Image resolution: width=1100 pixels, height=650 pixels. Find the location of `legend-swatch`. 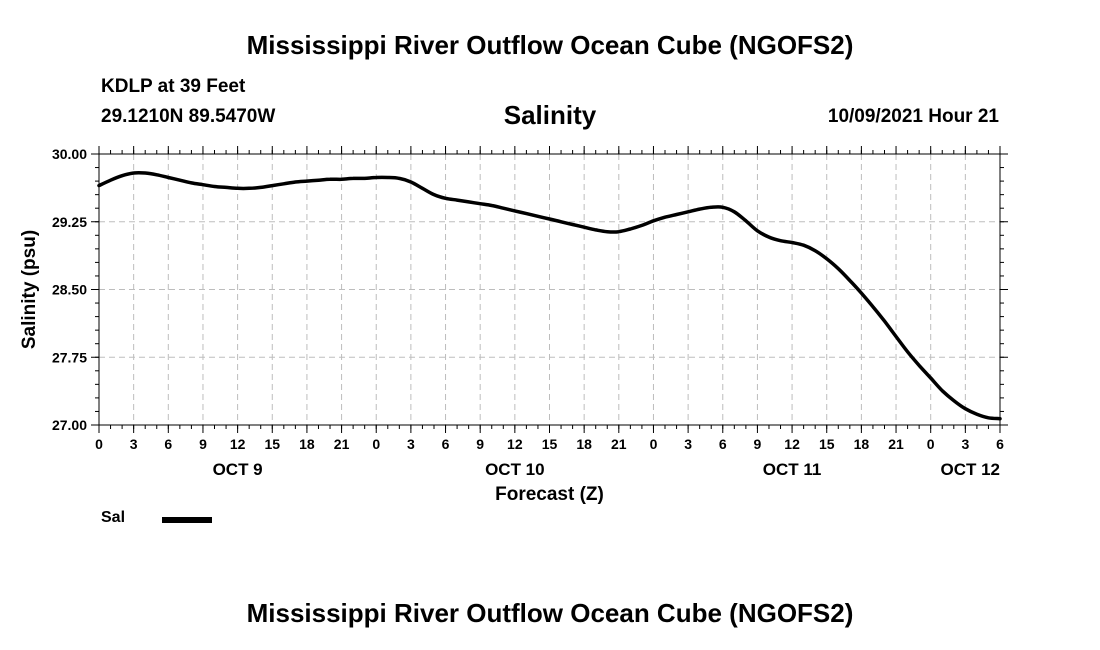

legend-swatch is located at coordinates (187, 520).